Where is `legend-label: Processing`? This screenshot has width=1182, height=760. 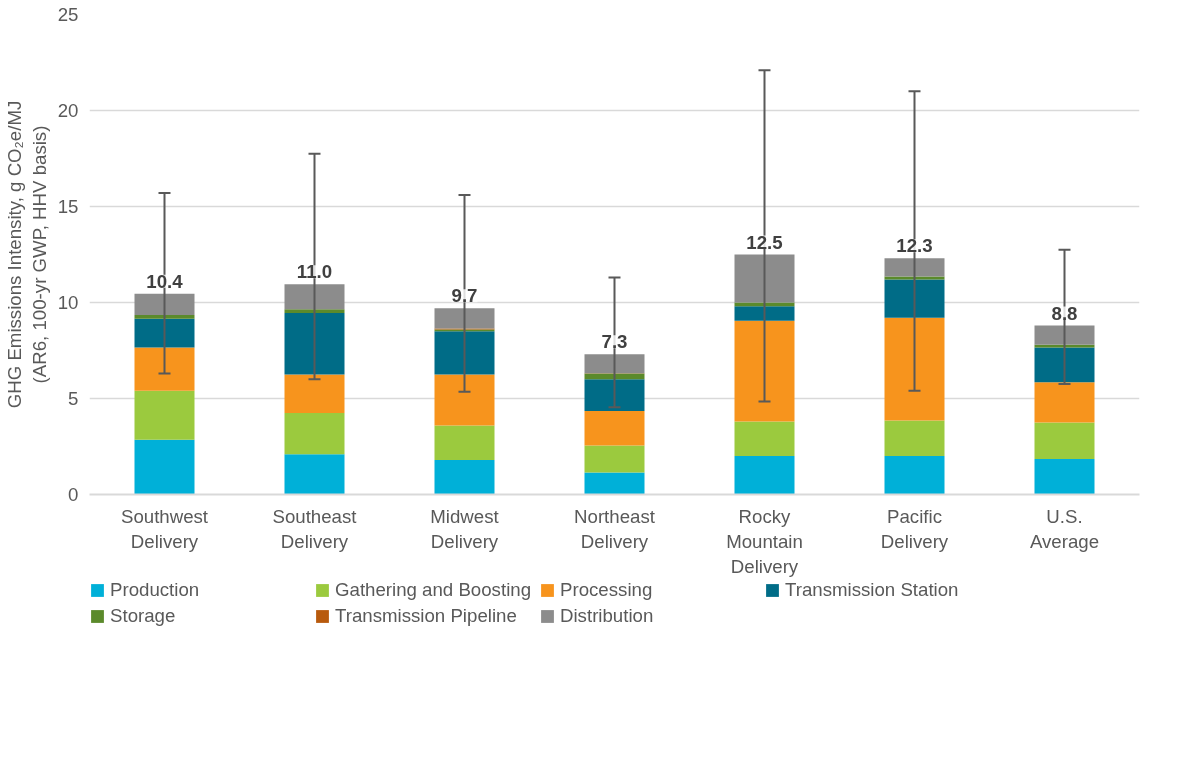 legend-label: Processing is located at coordinates (607, 590).